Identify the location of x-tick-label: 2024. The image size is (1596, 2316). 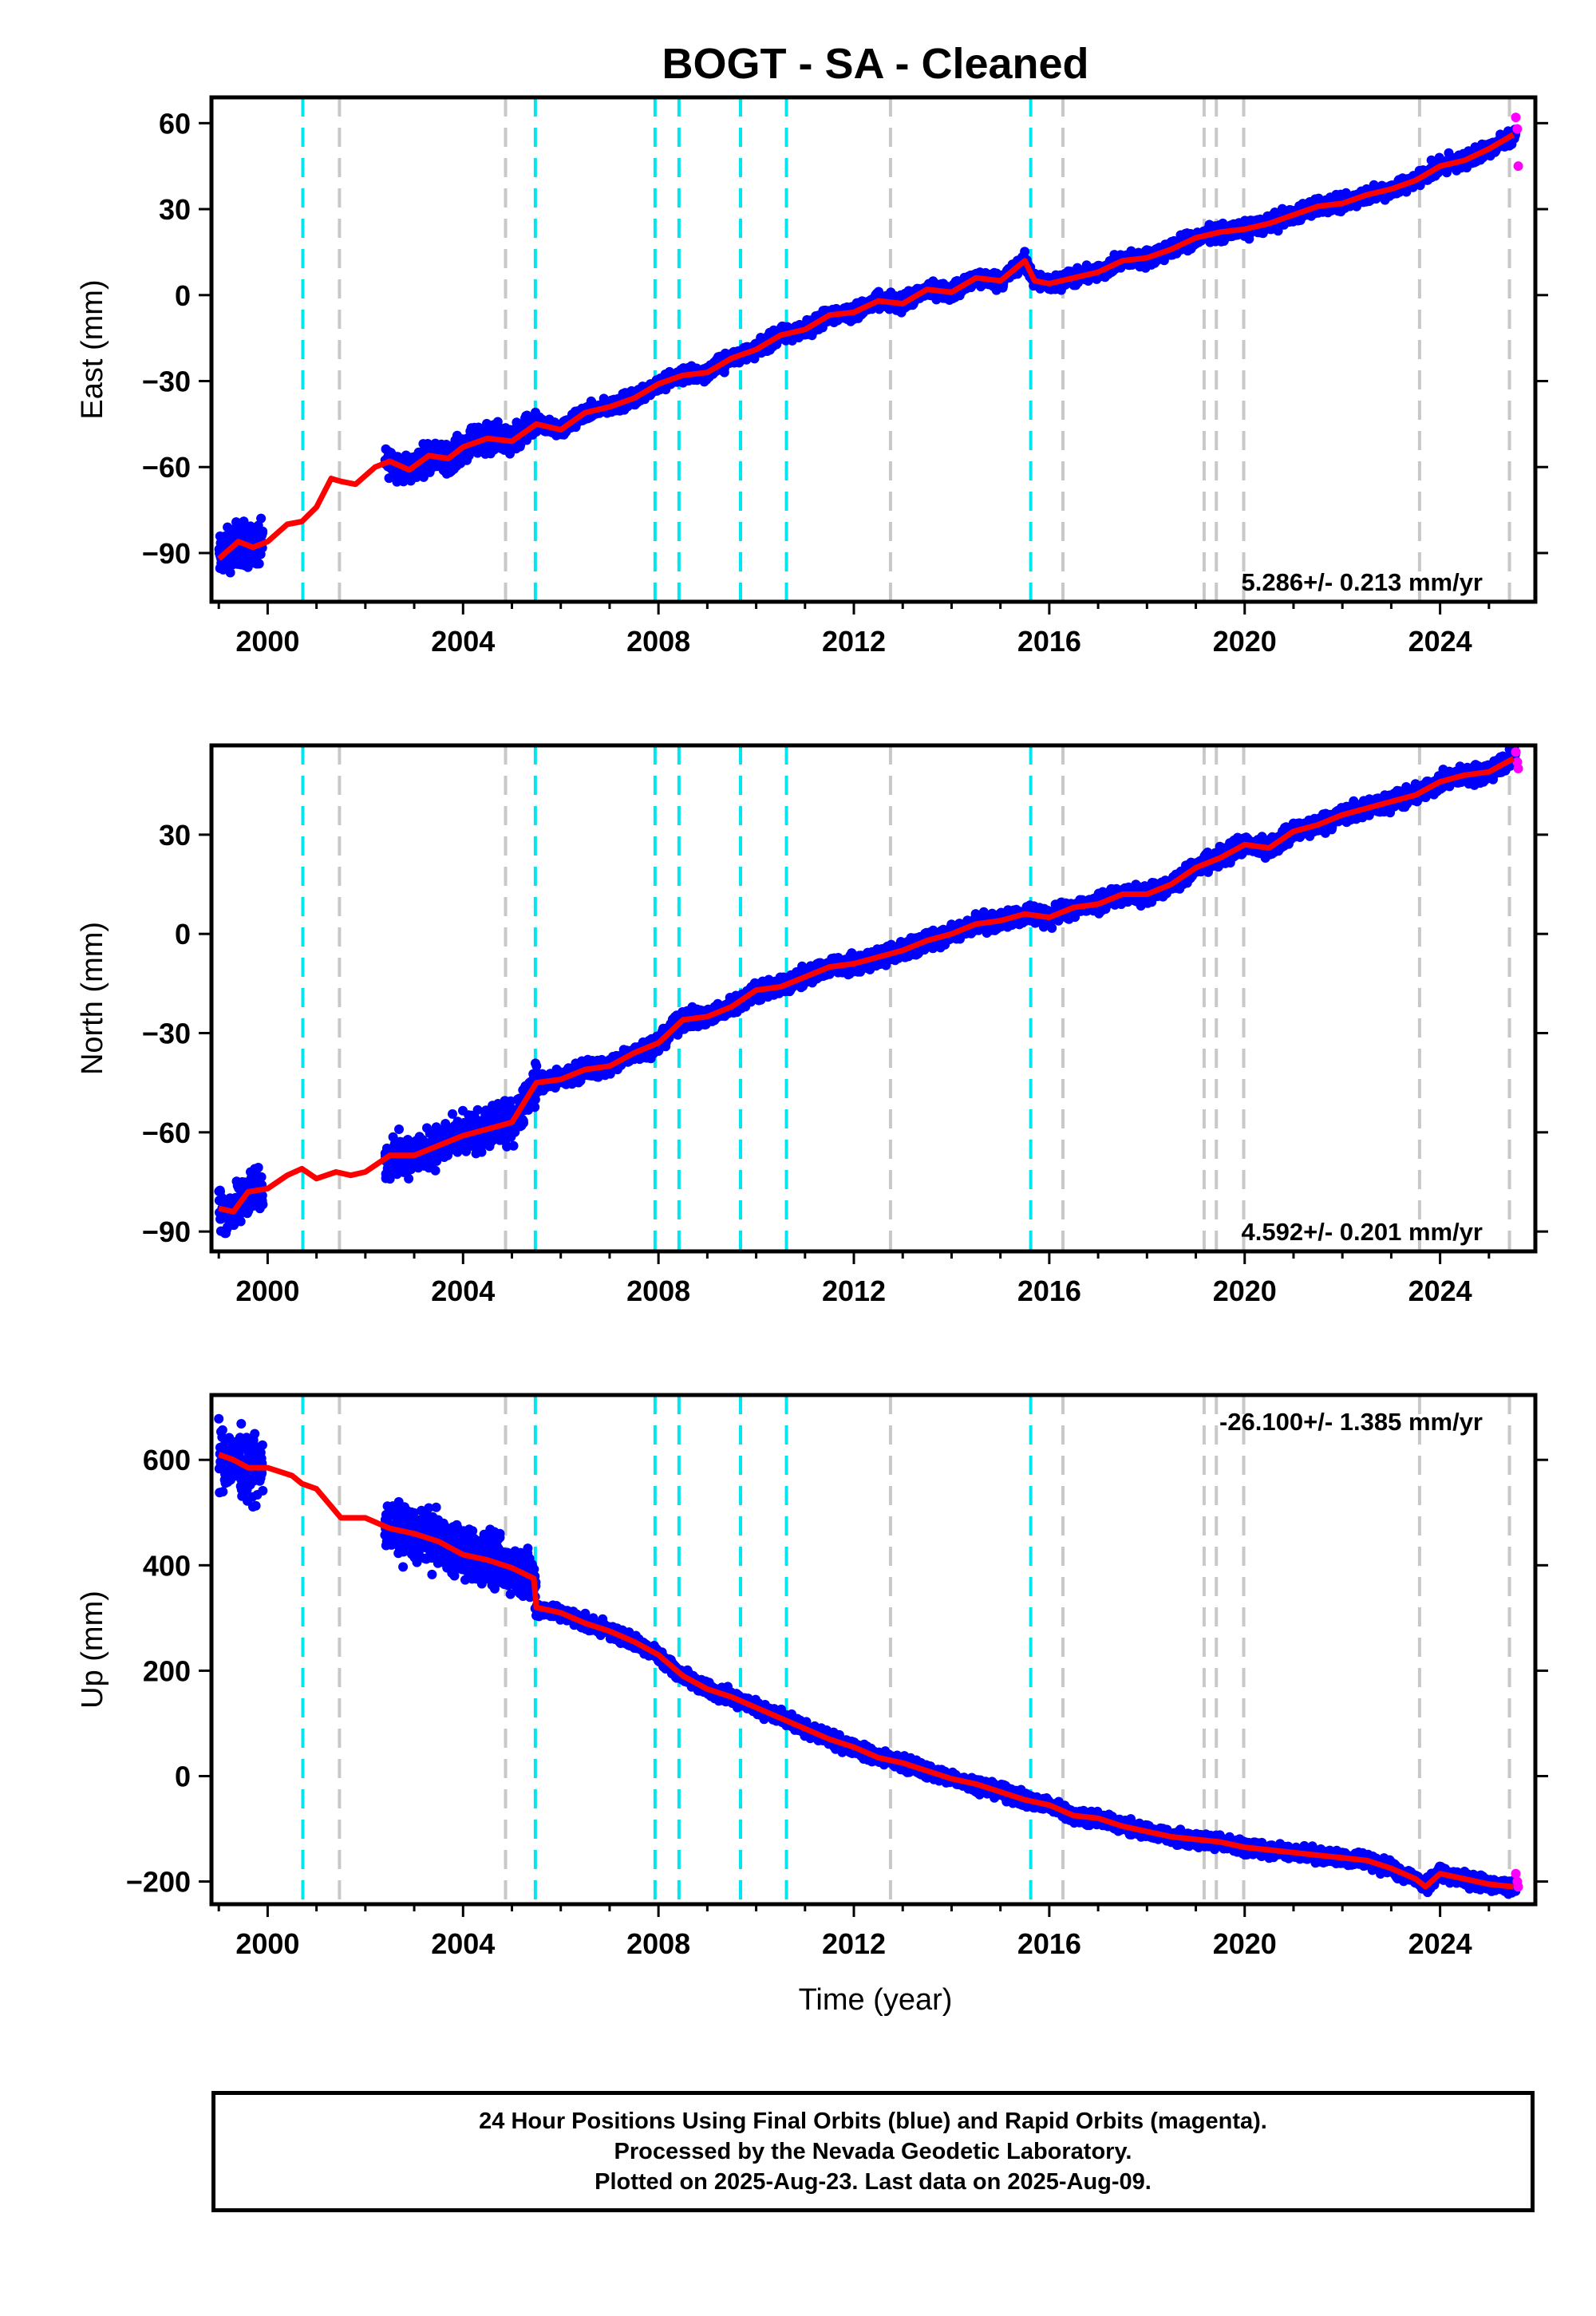
(1440, 641).